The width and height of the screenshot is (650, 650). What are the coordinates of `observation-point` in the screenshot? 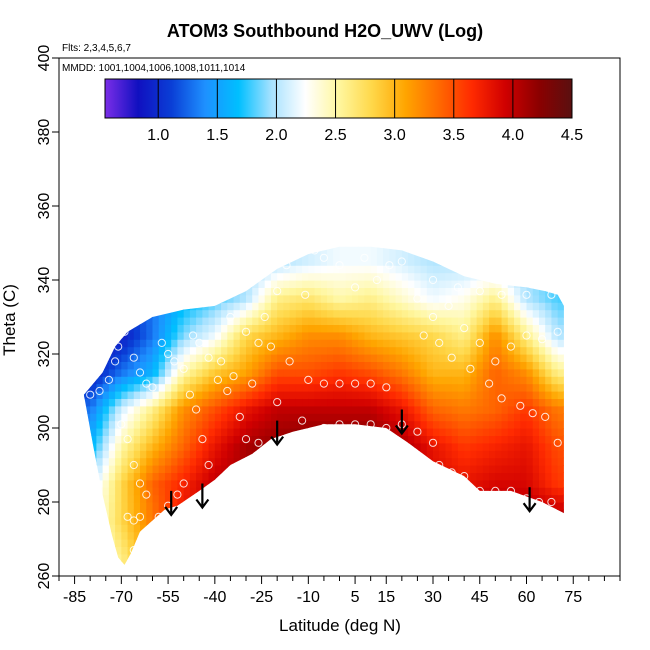 It's located at (355, 424).